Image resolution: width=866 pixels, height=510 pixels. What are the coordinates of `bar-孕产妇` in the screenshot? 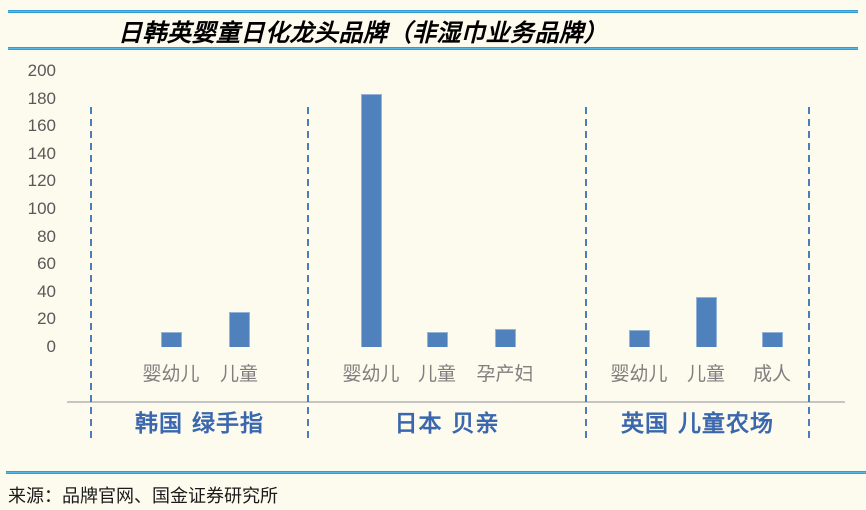 It's located at (505, 338).